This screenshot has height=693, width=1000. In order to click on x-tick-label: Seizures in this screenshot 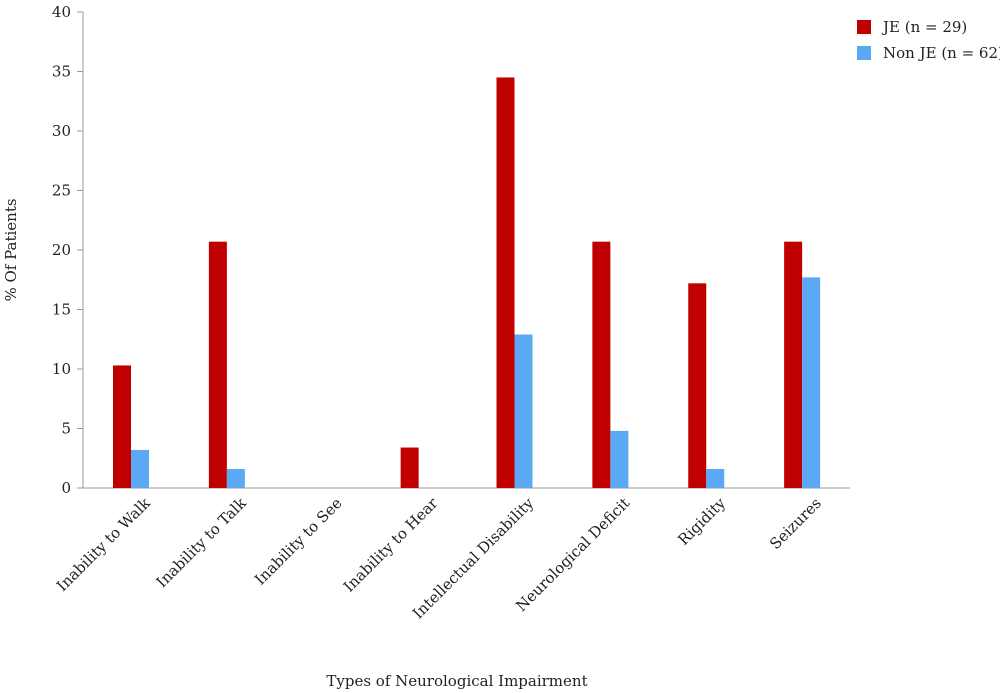, I will do `click(795, 523)`.